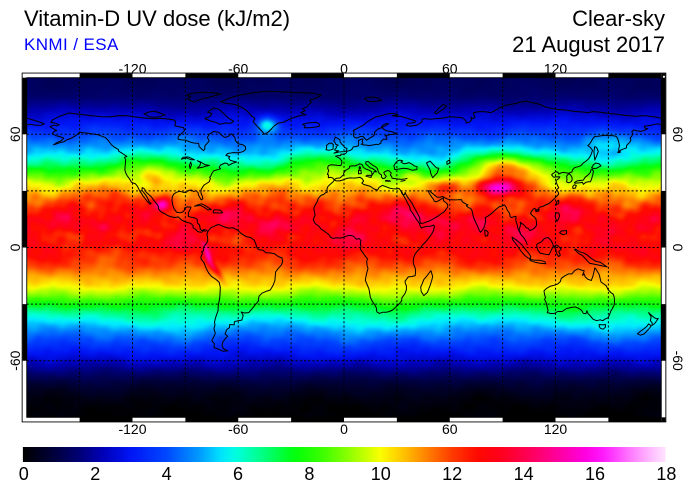 The width and height of the screenshot is (688, 490). Describe the element at coordinates (381, 474) in the screenshot. I see `svg-text: 10` at that location.